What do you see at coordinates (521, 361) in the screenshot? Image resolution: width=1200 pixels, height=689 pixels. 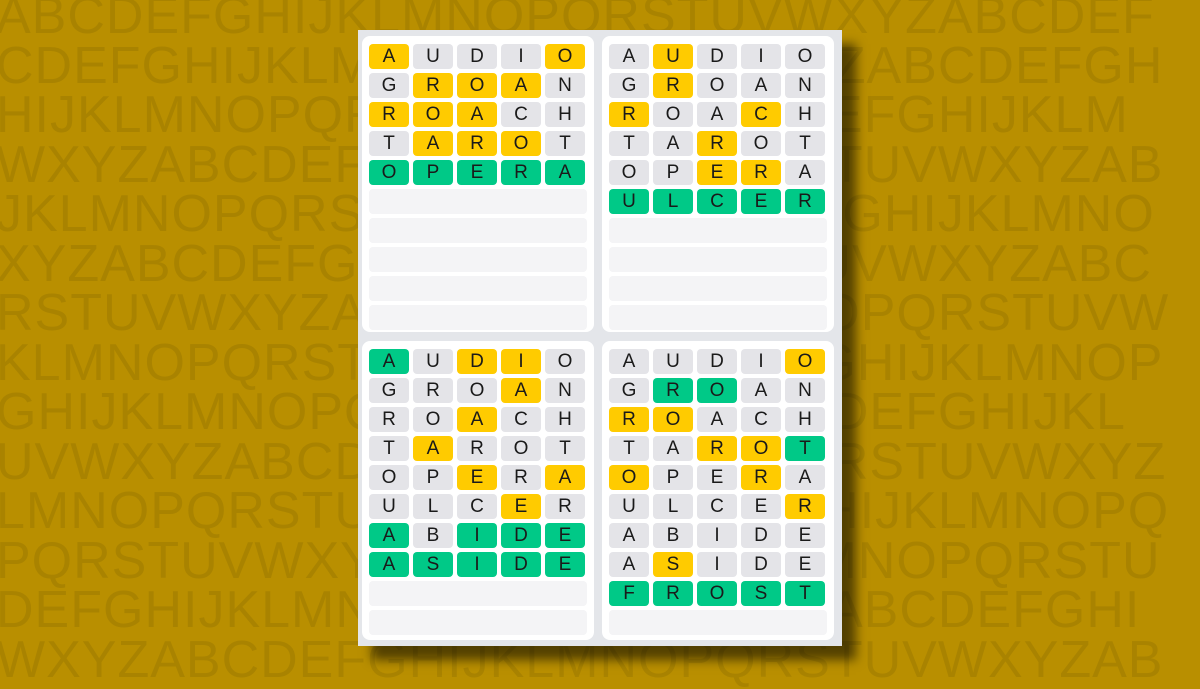 I see `tile-present: I` at bounding box center [521, 361].